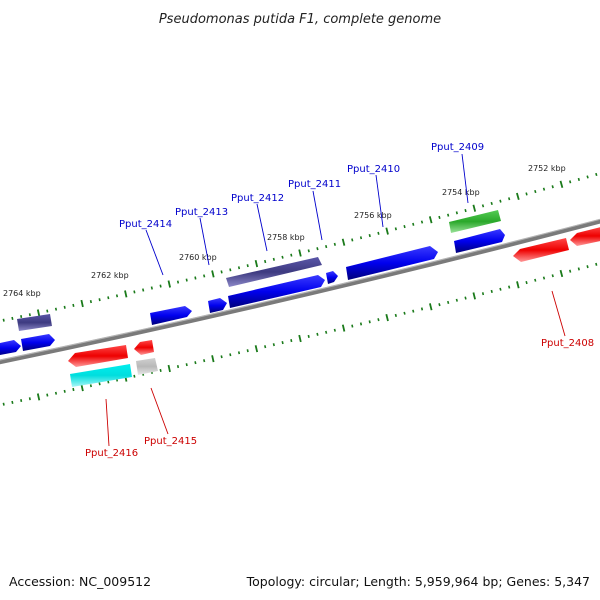  I want to click on gene-label-2413: Pput_2413, so click(201, 212).